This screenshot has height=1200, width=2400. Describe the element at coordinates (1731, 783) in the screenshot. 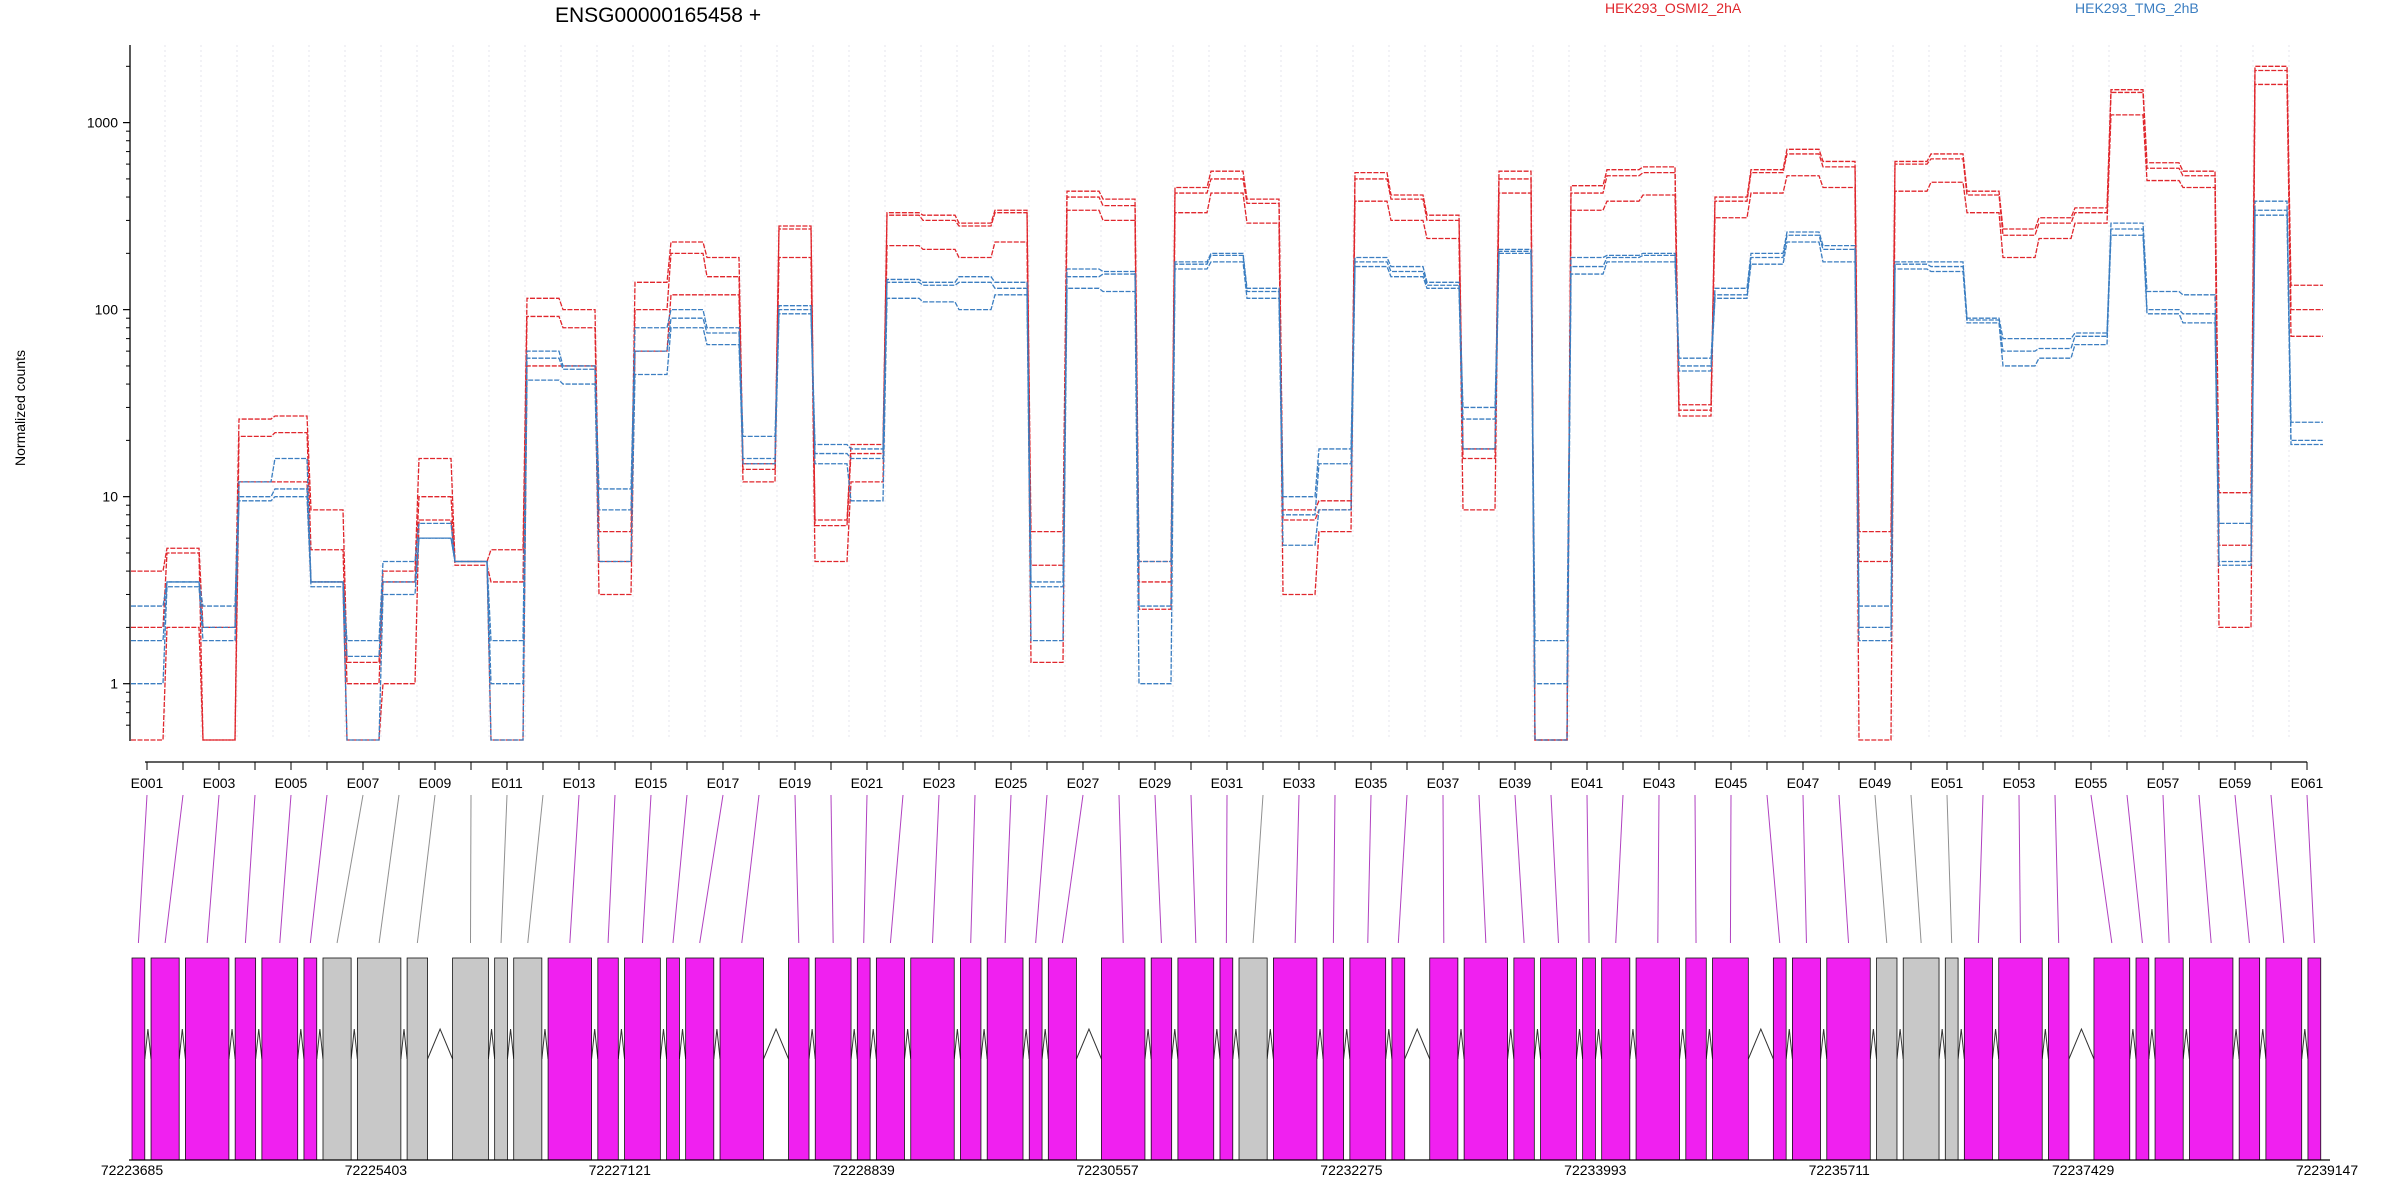

I see `x-tick-label: E045` at that location.